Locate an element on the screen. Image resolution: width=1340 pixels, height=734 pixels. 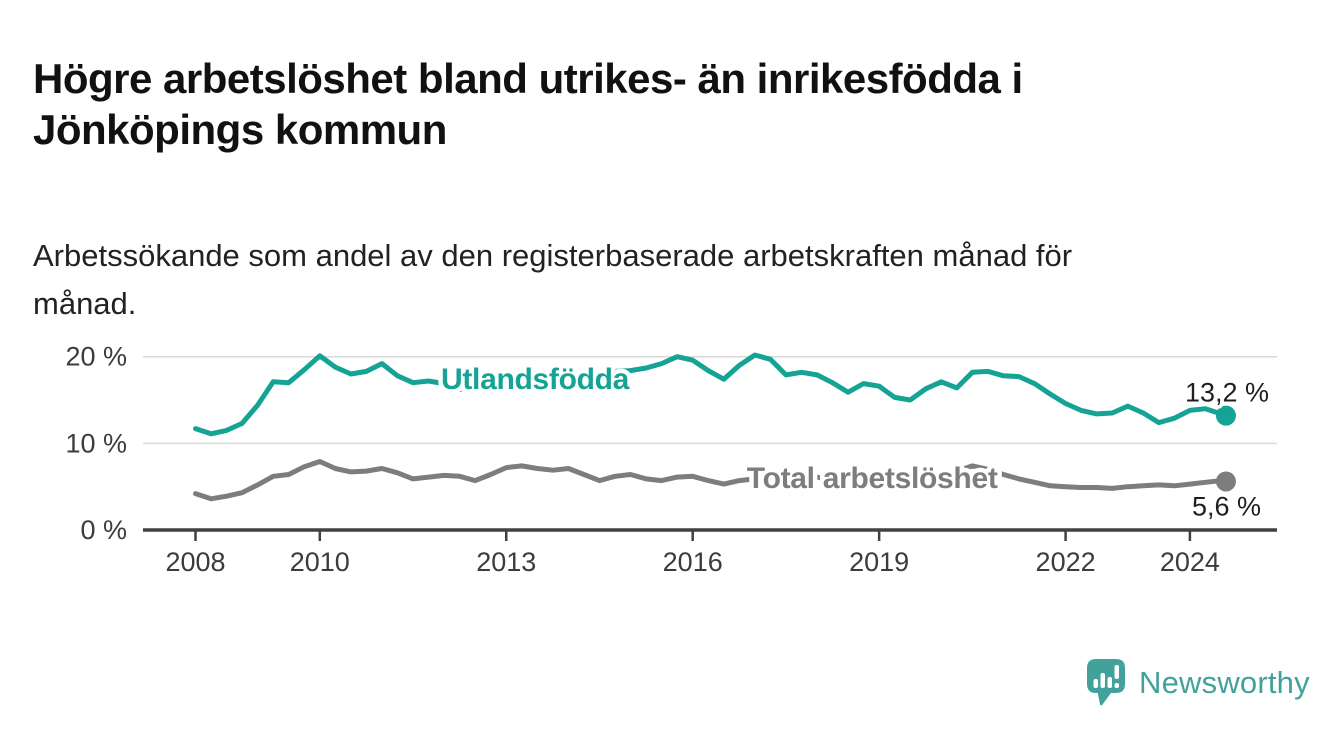
exclamation-dot is located at coordinates (1116, 685).